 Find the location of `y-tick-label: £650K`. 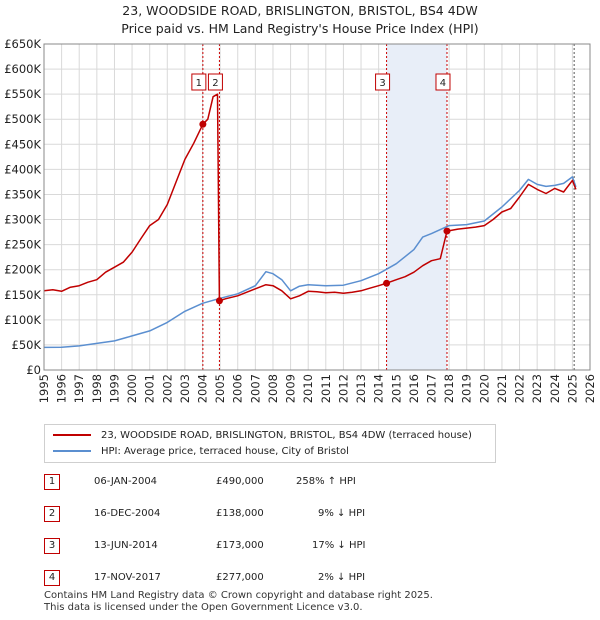

y-tick-label: £650K is located at coordinates (22, 44).